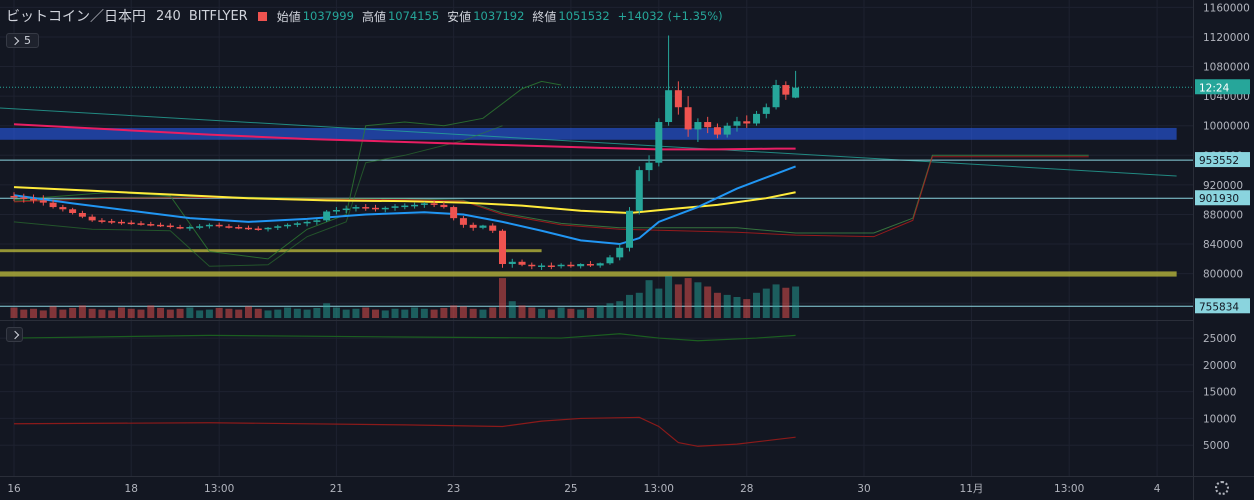 This screenshot has height=500, width=1254. Describe the element at coordinates (404, 205) in the screenshot. I see `ma-blue-line` at that location.